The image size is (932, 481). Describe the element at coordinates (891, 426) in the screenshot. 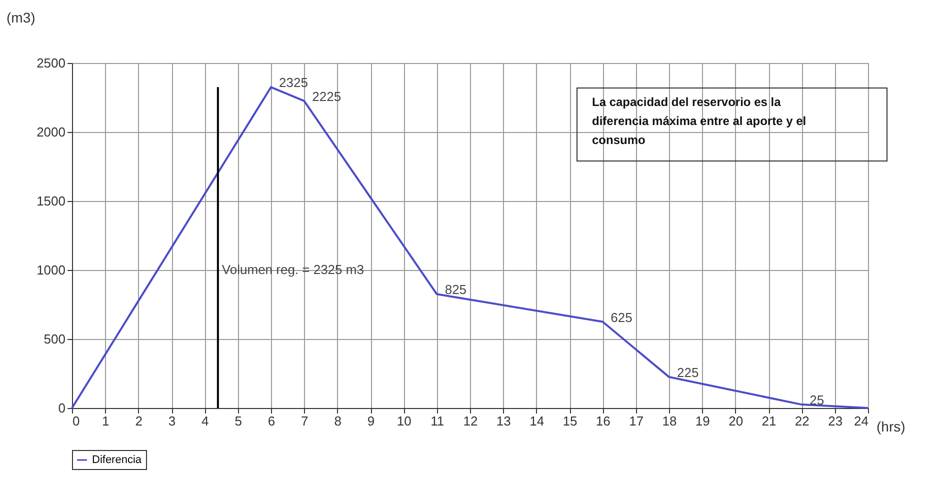

I see `x-axis-title: (hrs)` at that location.